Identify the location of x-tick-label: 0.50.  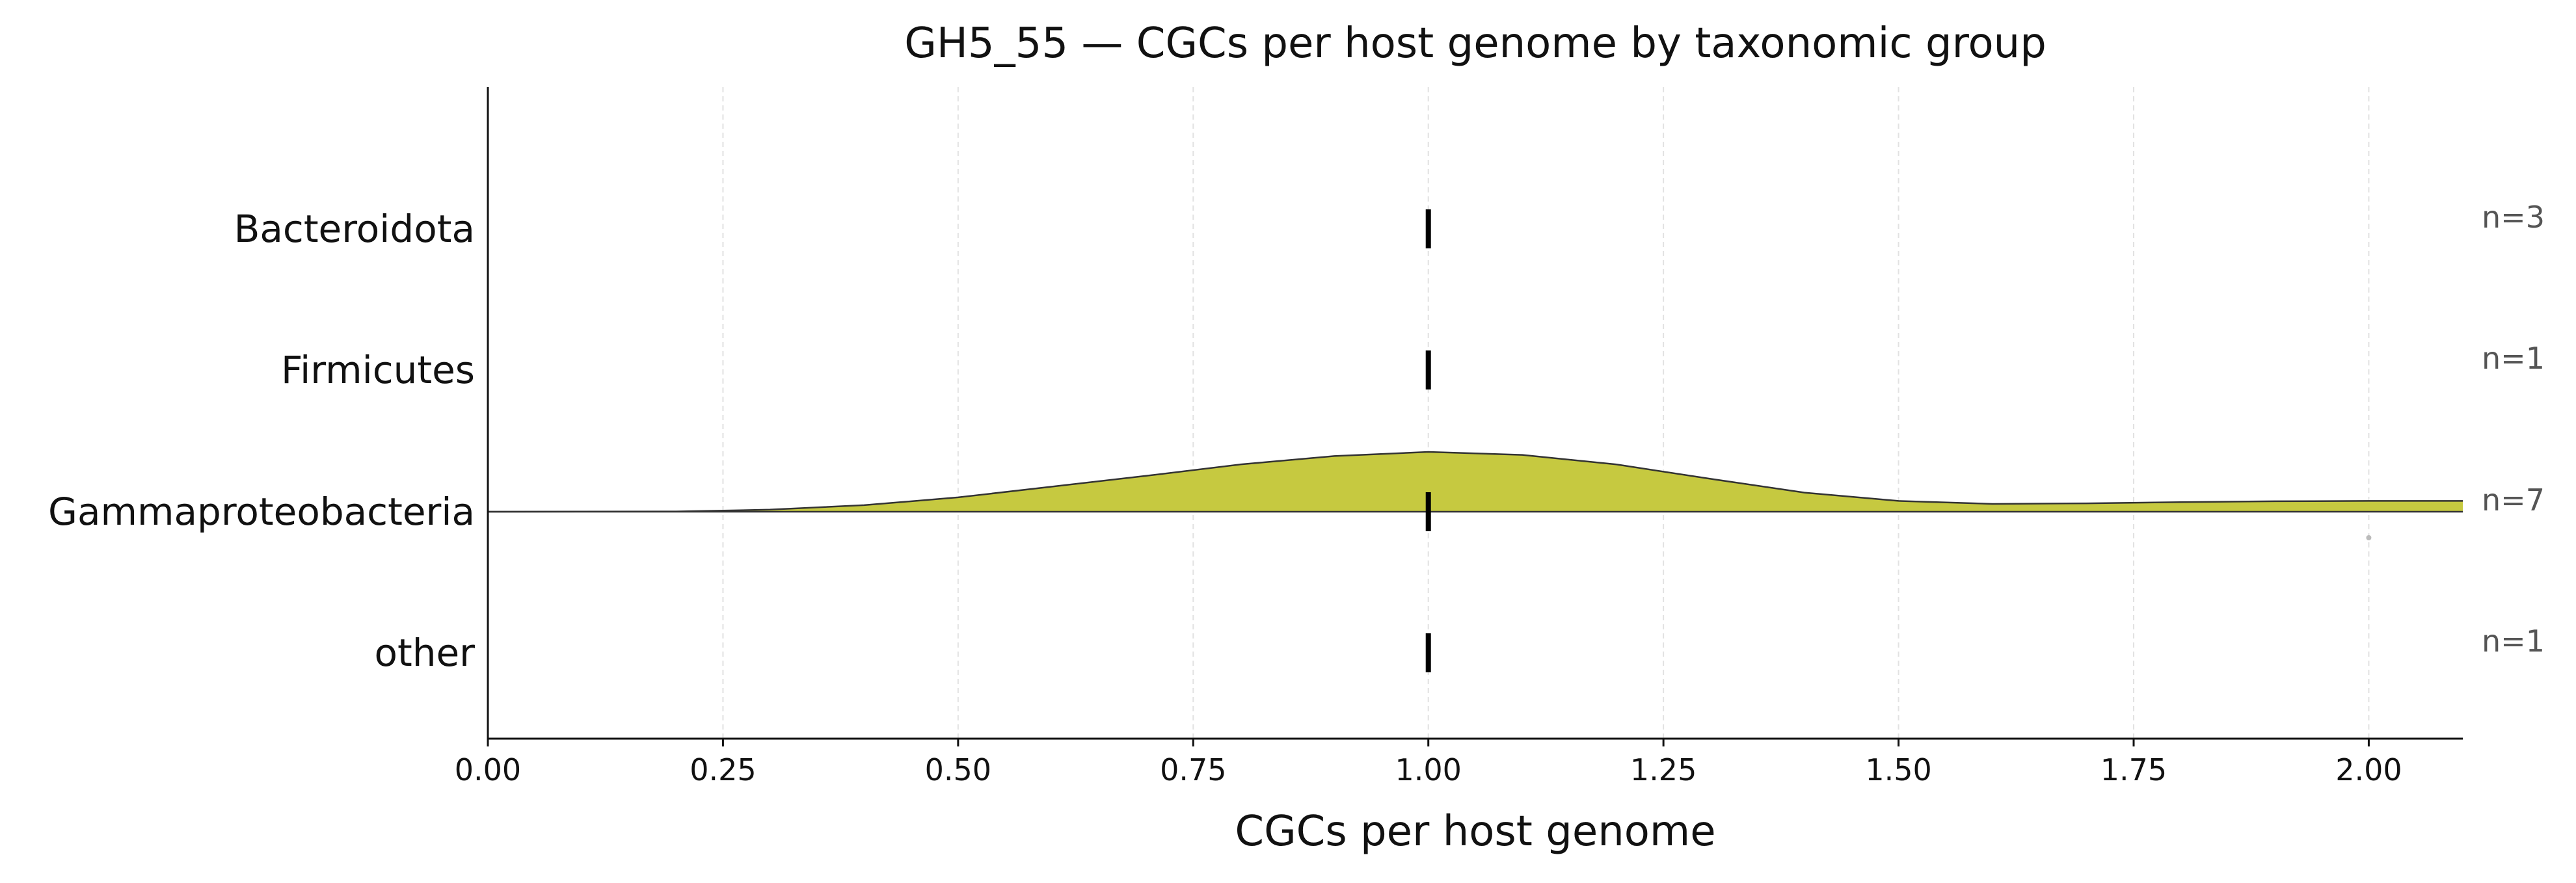
(958, 769).